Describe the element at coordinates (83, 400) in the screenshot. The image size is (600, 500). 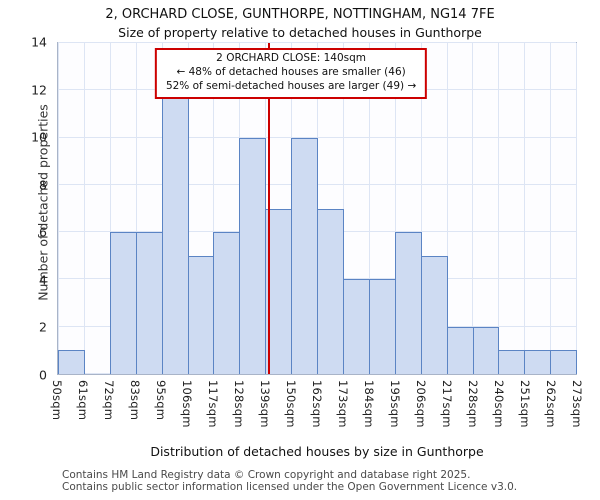
I see `x-tick-label: 61sqm` at that location.